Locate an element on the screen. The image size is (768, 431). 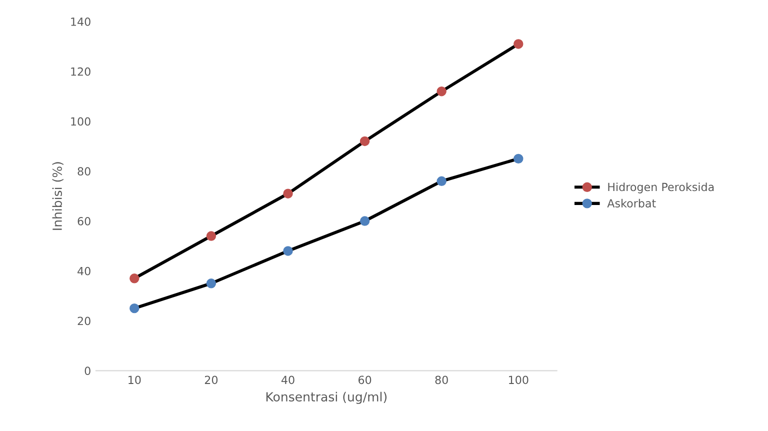
legend-label: Hidrogen Peroksida is located at coordinates (661, 188).